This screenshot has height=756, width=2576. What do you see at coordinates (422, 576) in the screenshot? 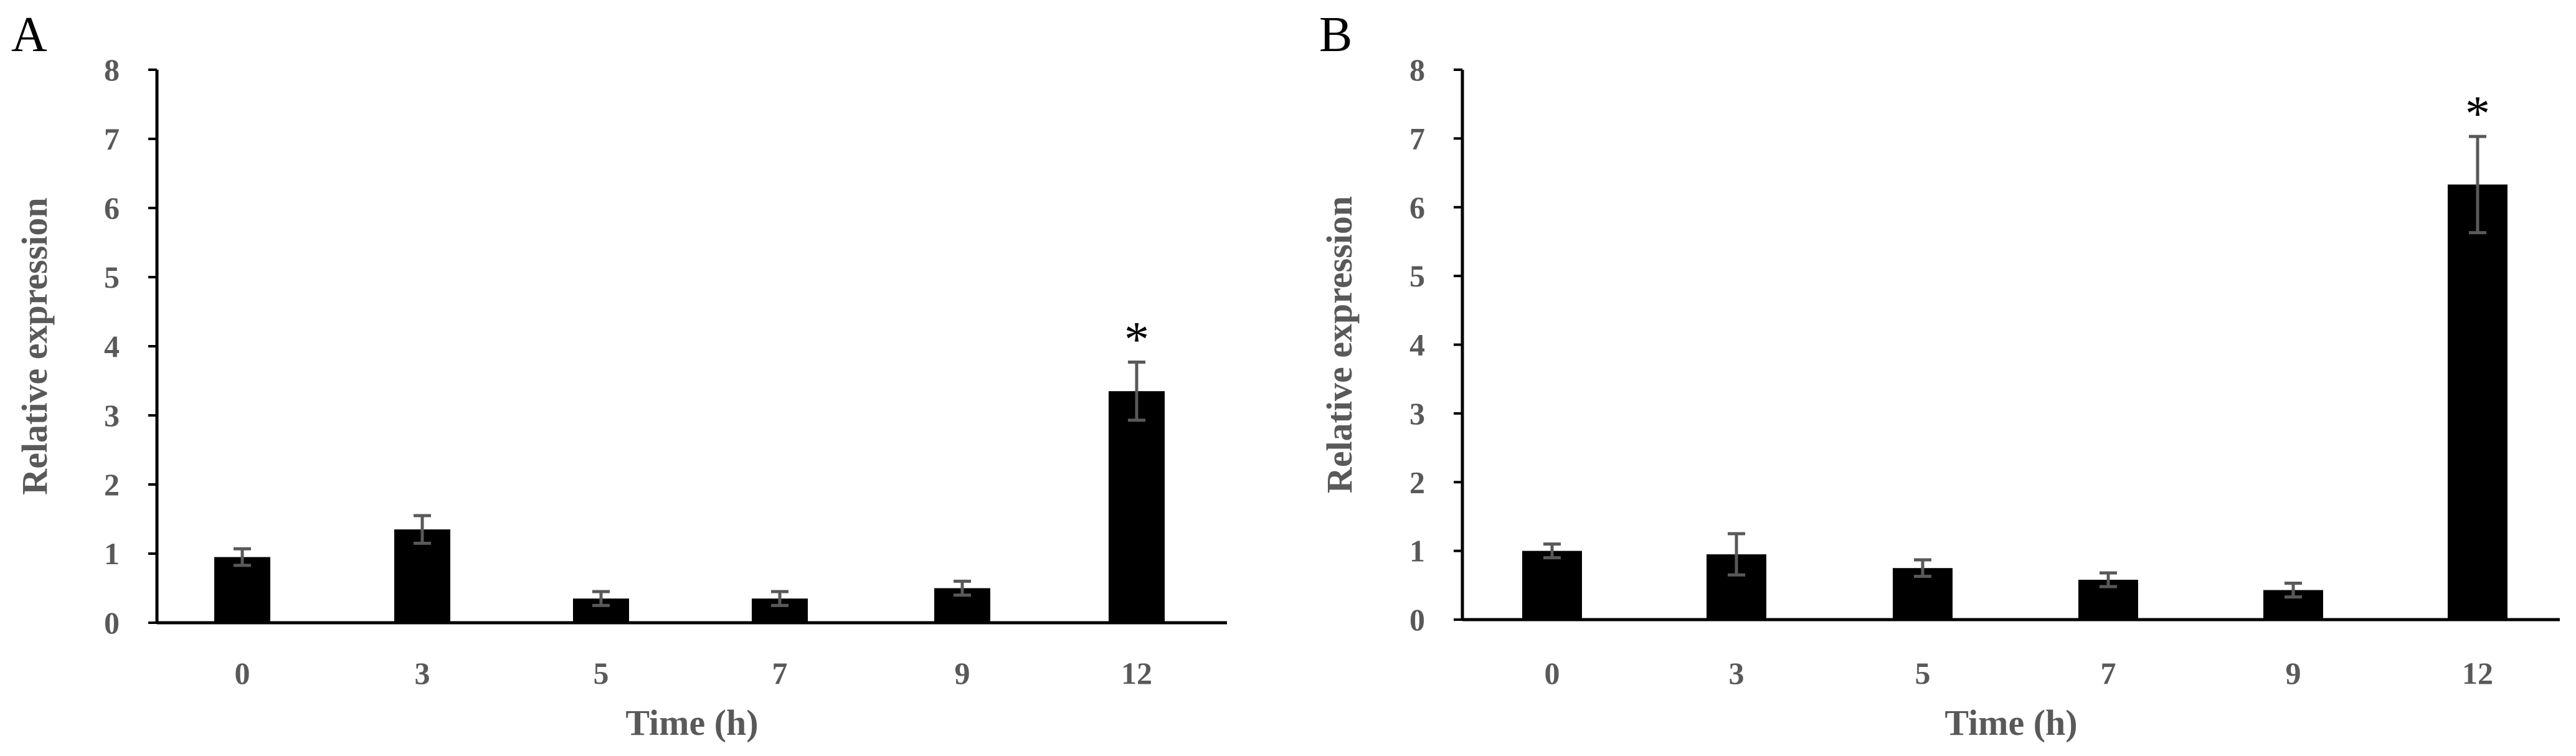
I see `bar-3h` at bounding box center [422, 576].